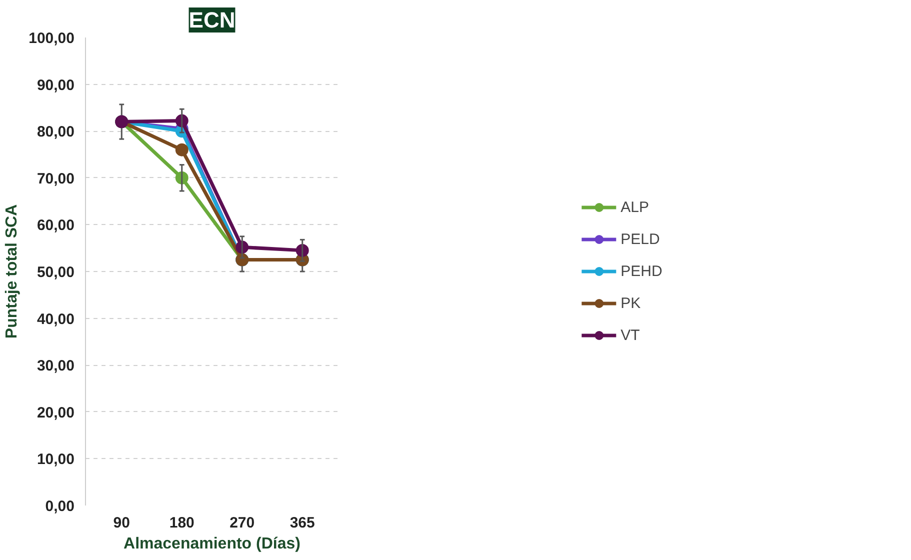 The image size is (911, 560). I want to click on legend-label: PELD, so click(640, 239).